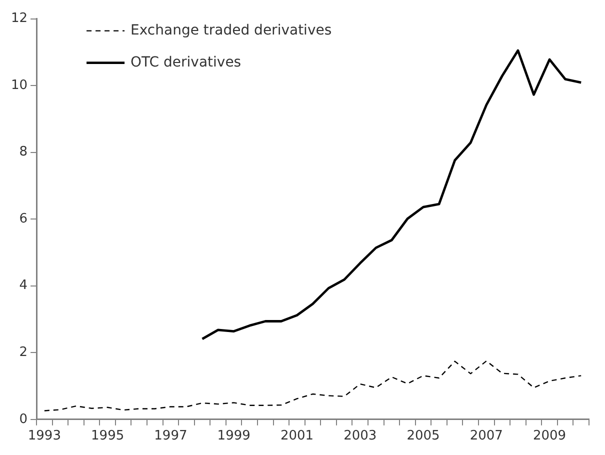 The width and height of the screenshot is (605, 455). Describe the element at coordinates (171, 436) in the screenshot. I see `x-tick-label: 1997` at that location.